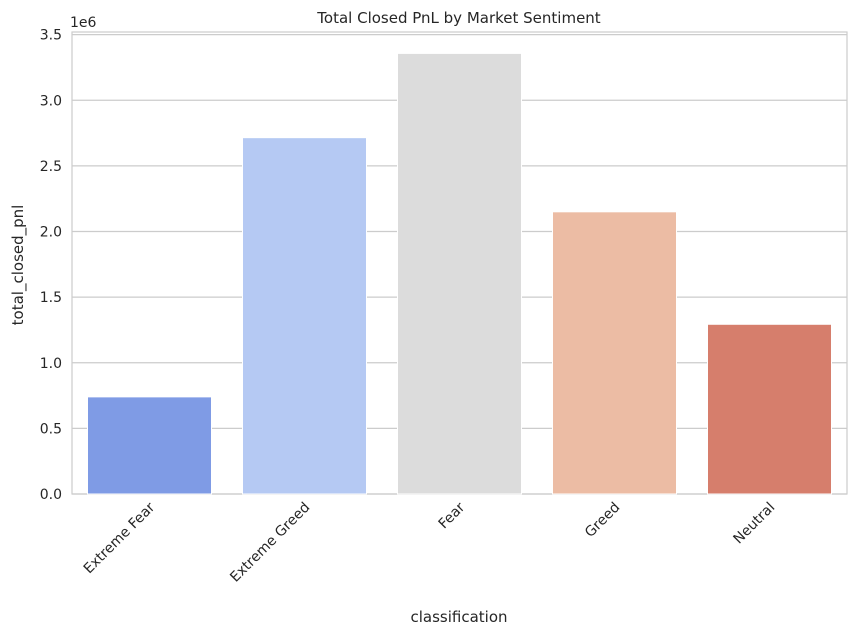 The image size is (856, 633). Describe the element at coordinates (83, 23) in the screenshot. I see `y-offset-label: 1e6` at that location.